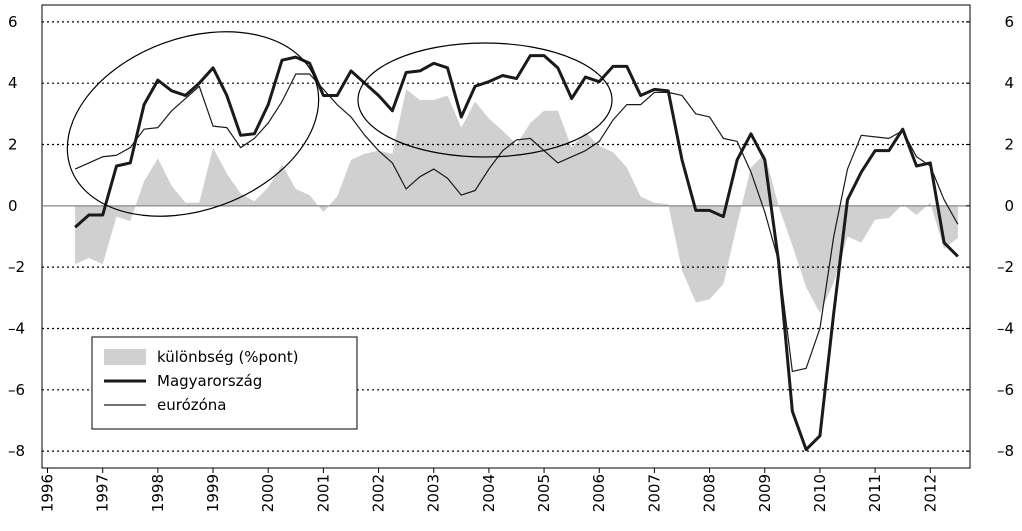 The image size is (1022, 531). I want to click on y2-tick-label: 6, so click(1009, 22).